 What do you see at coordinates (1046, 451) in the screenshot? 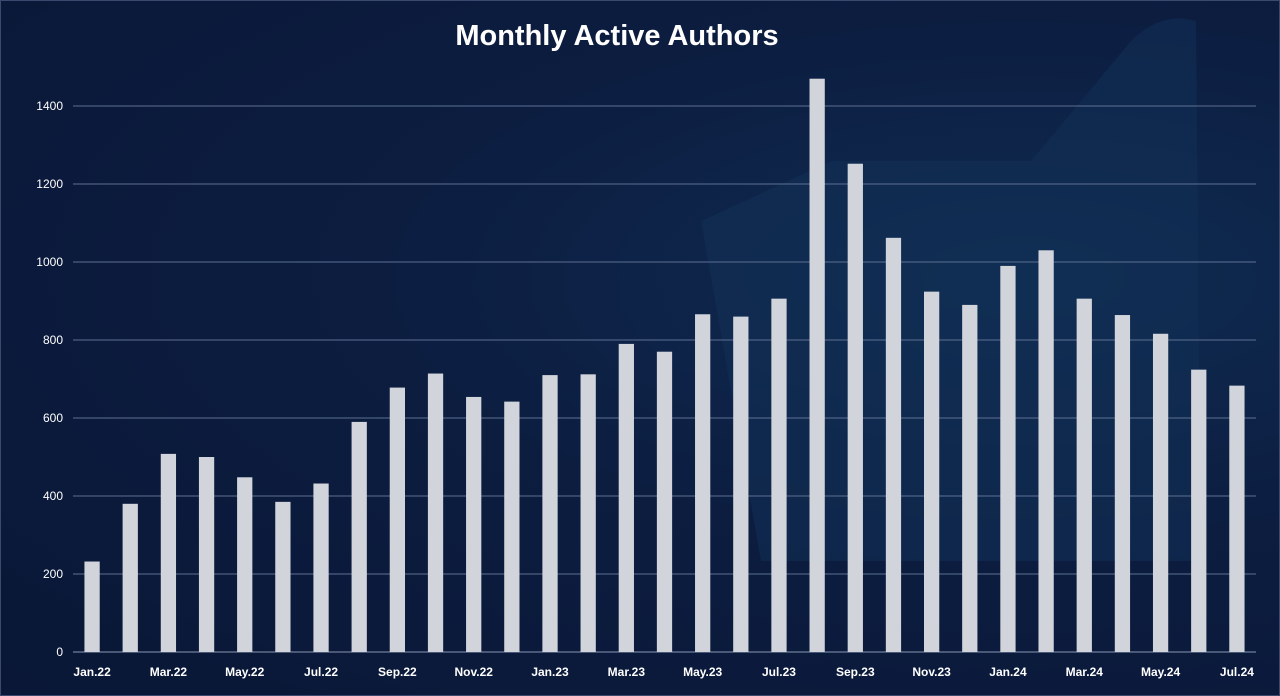
I see `bar-Feb.24` at bounding box center [1046, 451].